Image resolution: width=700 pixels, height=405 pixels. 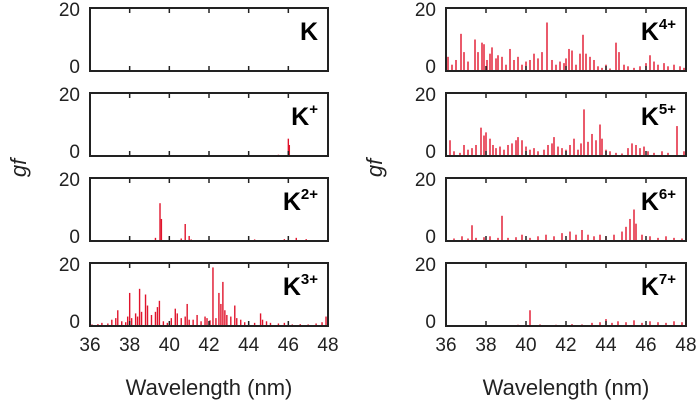 I want to click on panel-3+: 0 20 K3+ 36 38 40 42 44 46 48, so click(x=199, y=305).